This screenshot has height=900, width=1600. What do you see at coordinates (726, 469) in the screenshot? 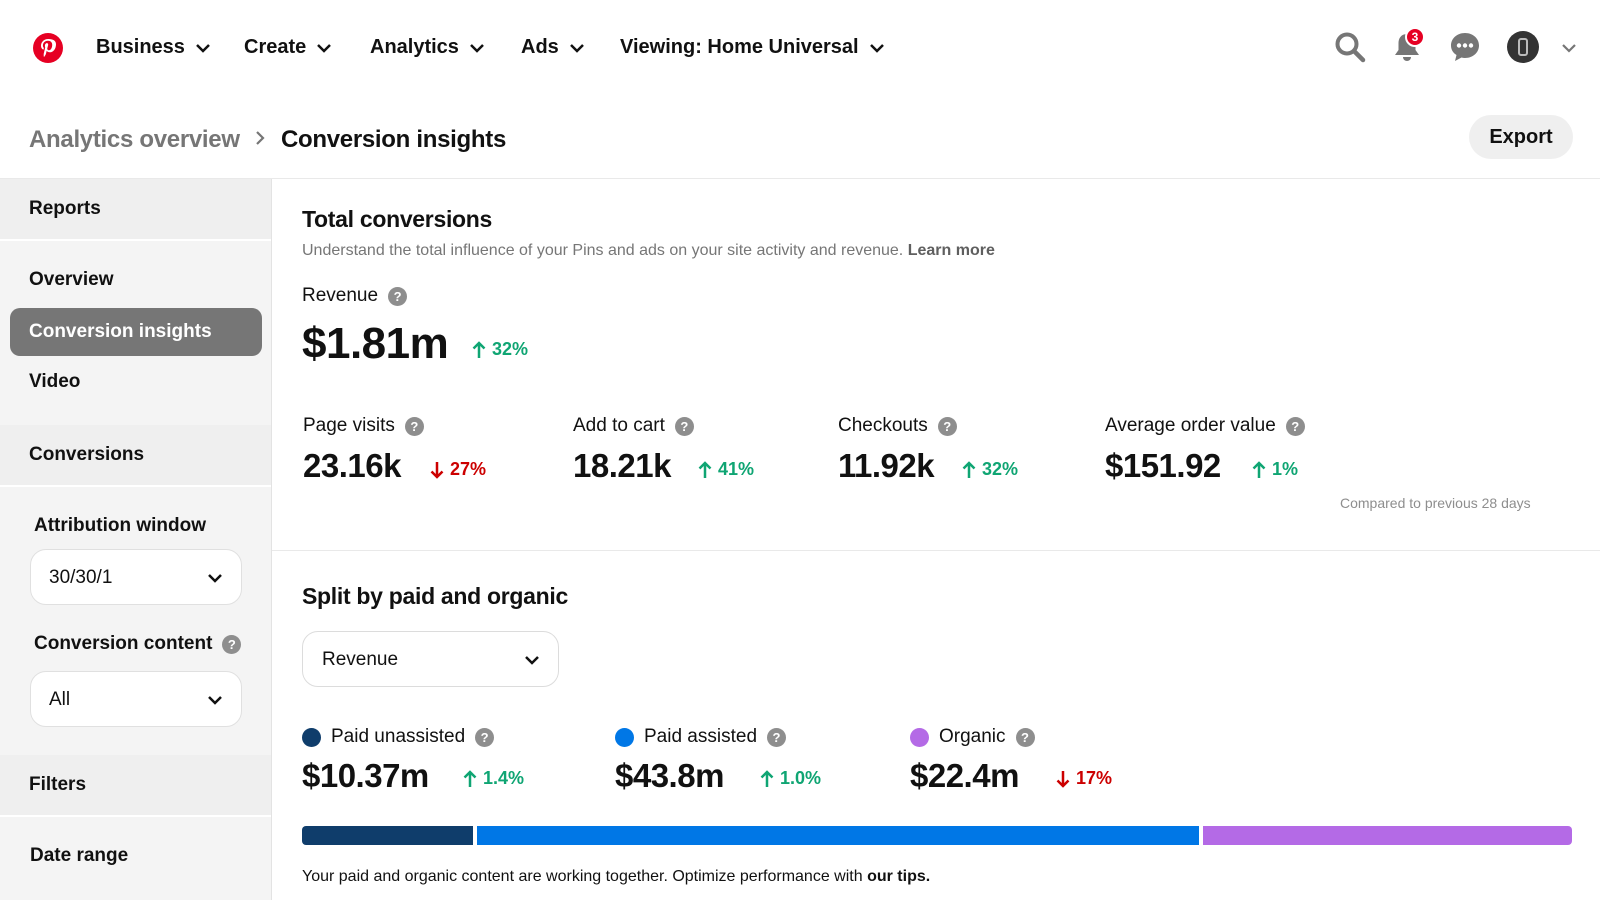
I see `add-to-cart-delta: 41%` at bounding box center [726, 469].